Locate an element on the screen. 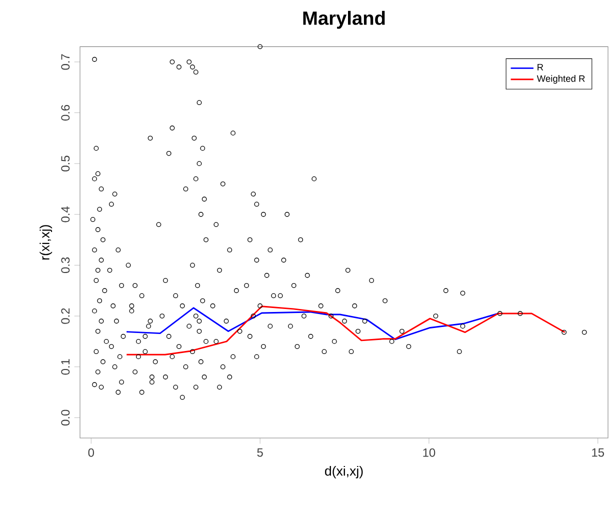 The width and height of the screenshot is (611, 506). chart-title: Maryland is located at coordinates (344, 19).